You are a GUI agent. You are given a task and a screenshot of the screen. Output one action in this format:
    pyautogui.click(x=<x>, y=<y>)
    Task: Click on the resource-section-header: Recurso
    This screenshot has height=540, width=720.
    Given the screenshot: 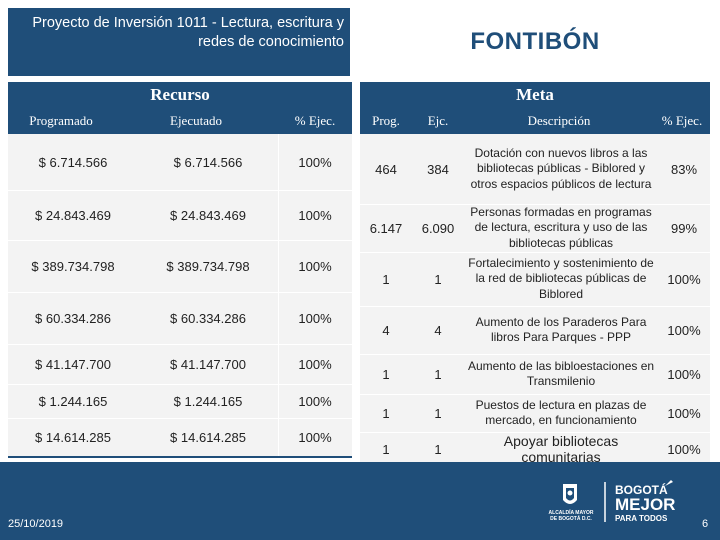 What is the action you would take?
    pyautogui.click(x=180, y=95)
    